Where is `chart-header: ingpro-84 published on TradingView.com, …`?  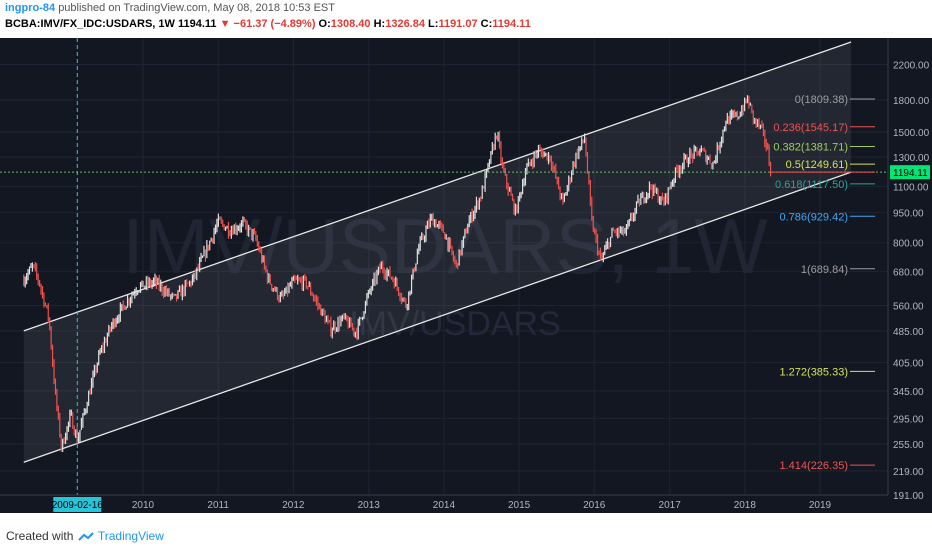 chart-header: ingpro-84 published on TradingView.com, … is located at coordinates (466, 19).